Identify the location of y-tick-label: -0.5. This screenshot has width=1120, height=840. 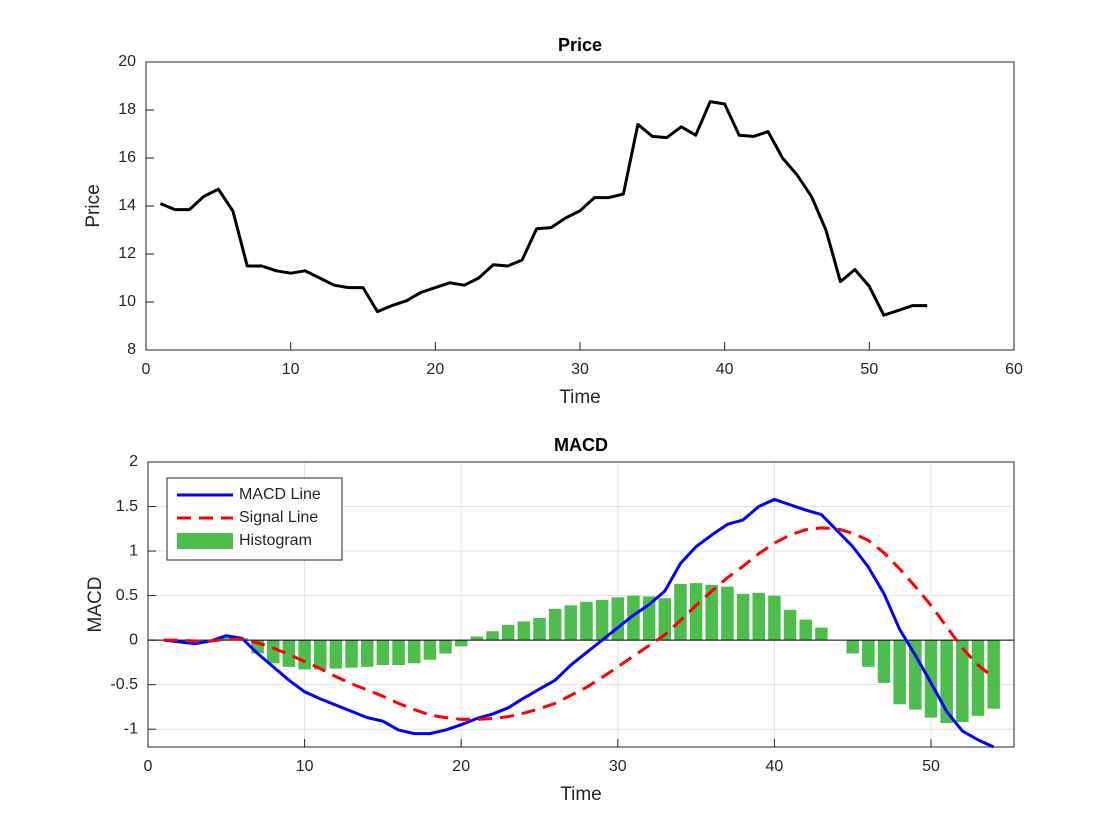
(124, 684).